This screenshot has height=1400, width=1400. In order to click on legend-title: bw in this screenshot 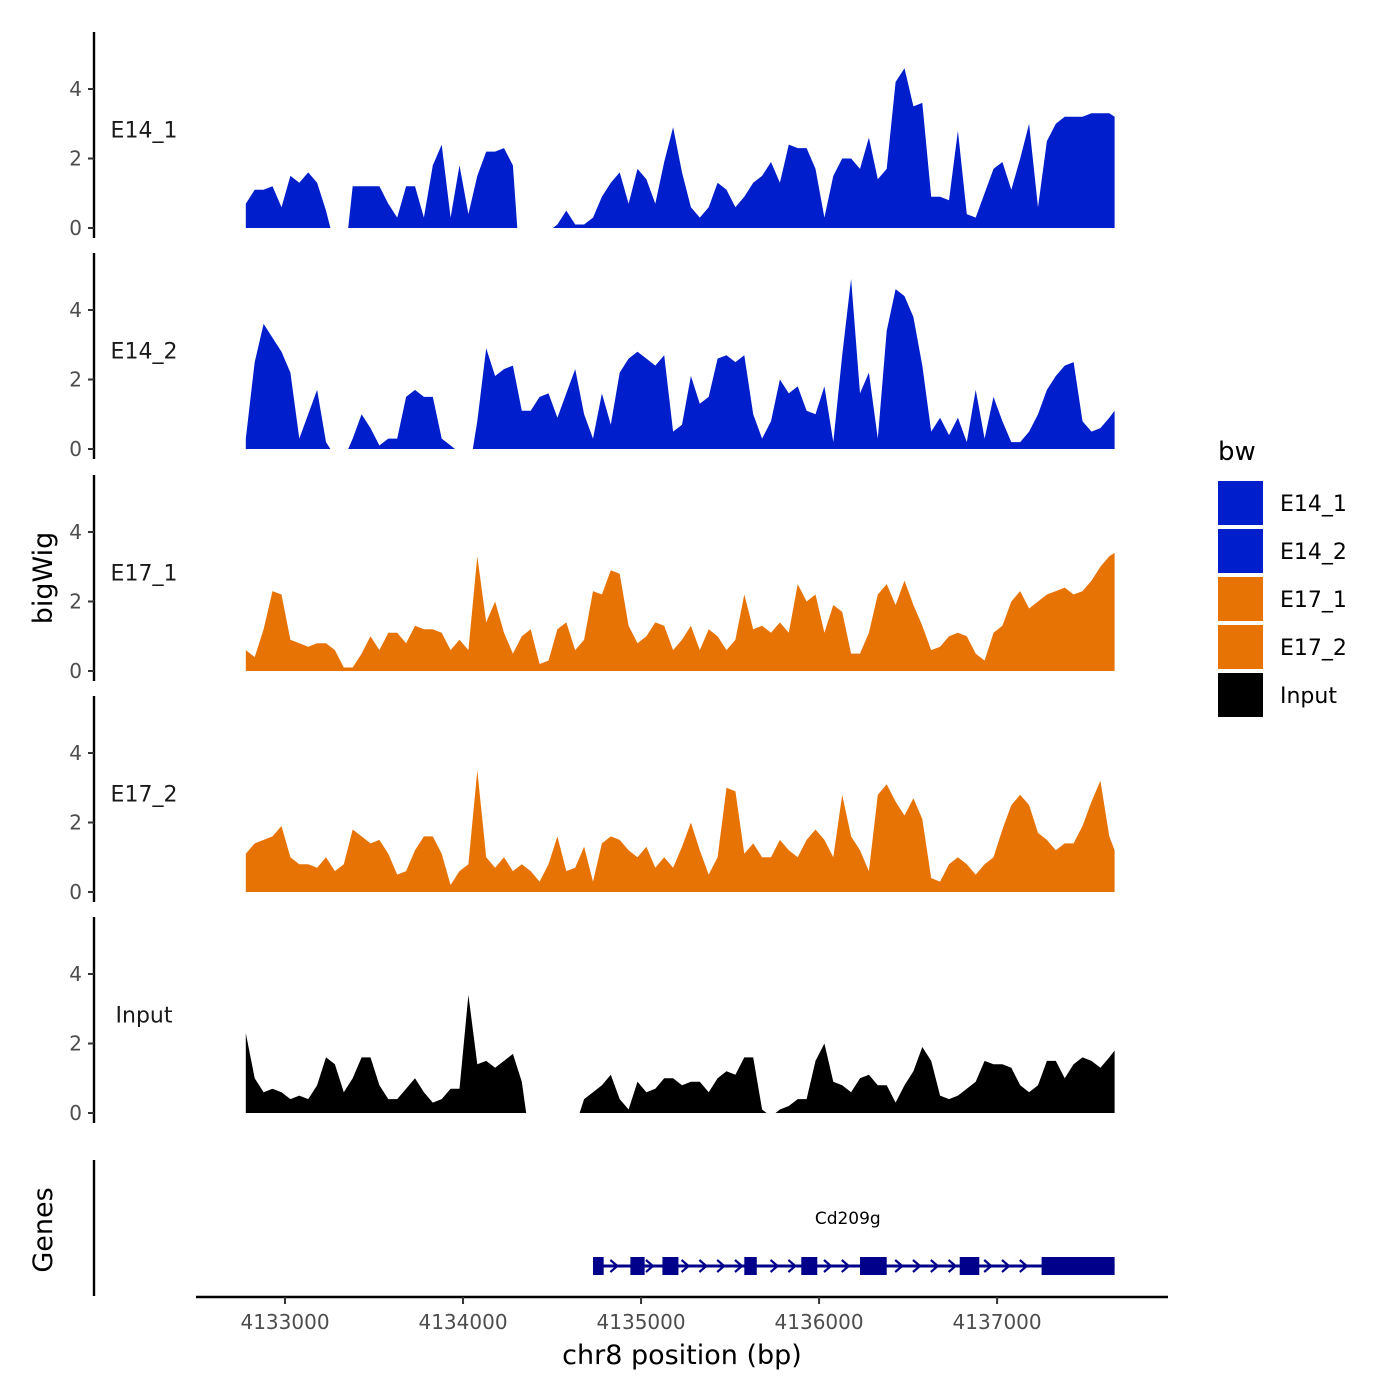, I will do `click(1237, 452)`.